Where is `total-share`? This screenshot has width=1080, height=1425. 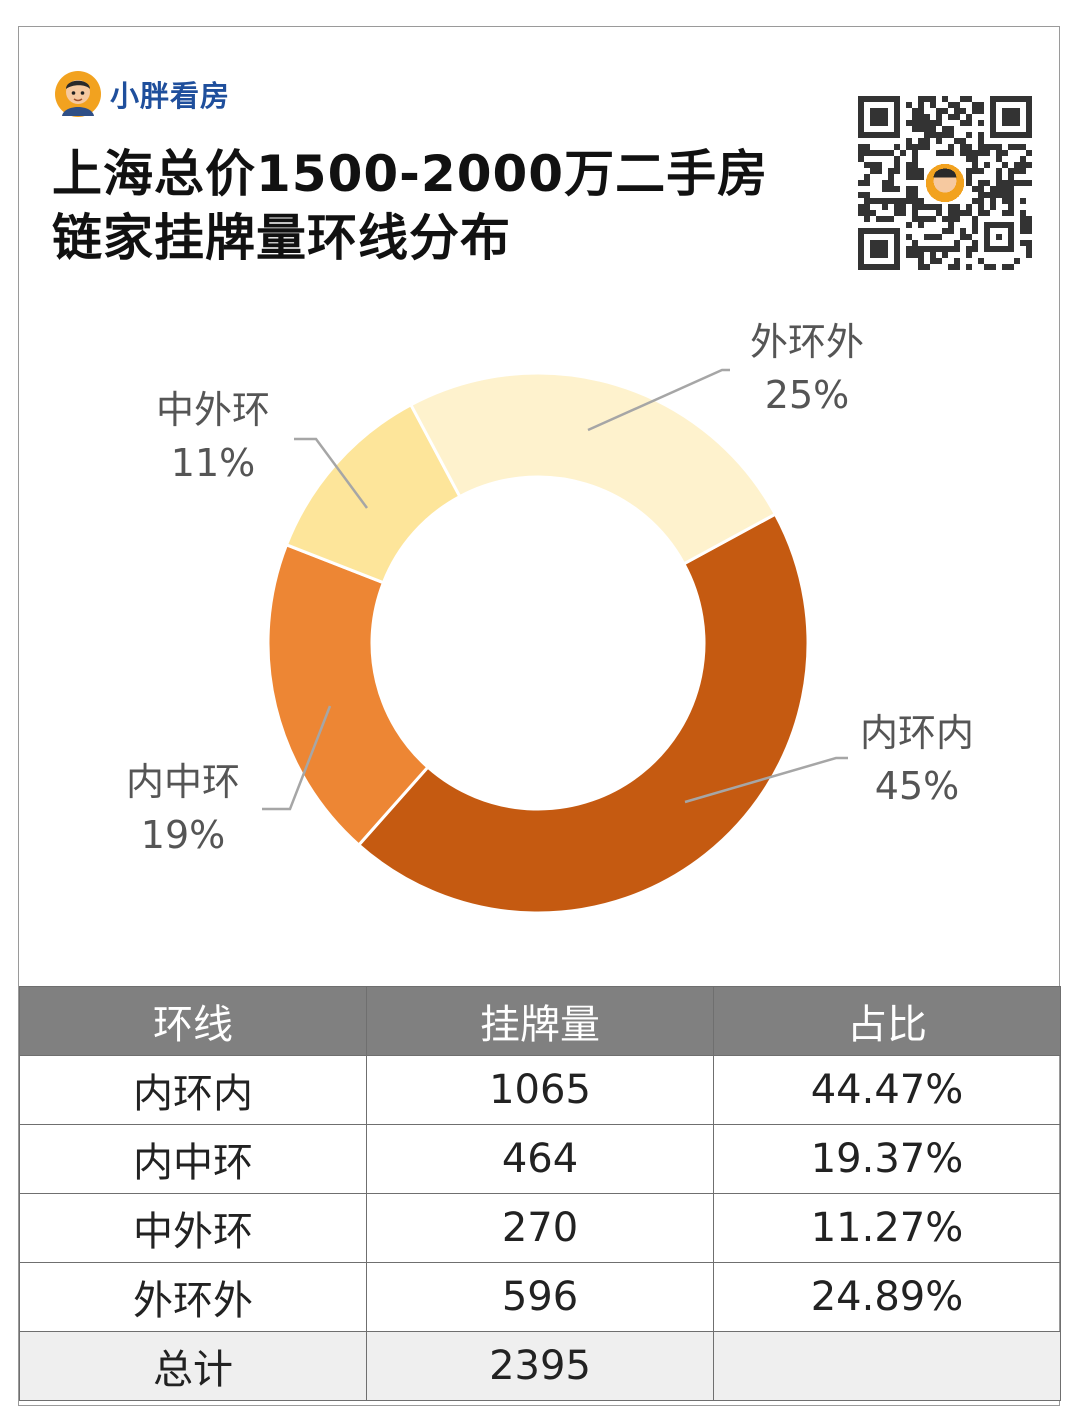 total-share is located at coordinates (887, 1366).